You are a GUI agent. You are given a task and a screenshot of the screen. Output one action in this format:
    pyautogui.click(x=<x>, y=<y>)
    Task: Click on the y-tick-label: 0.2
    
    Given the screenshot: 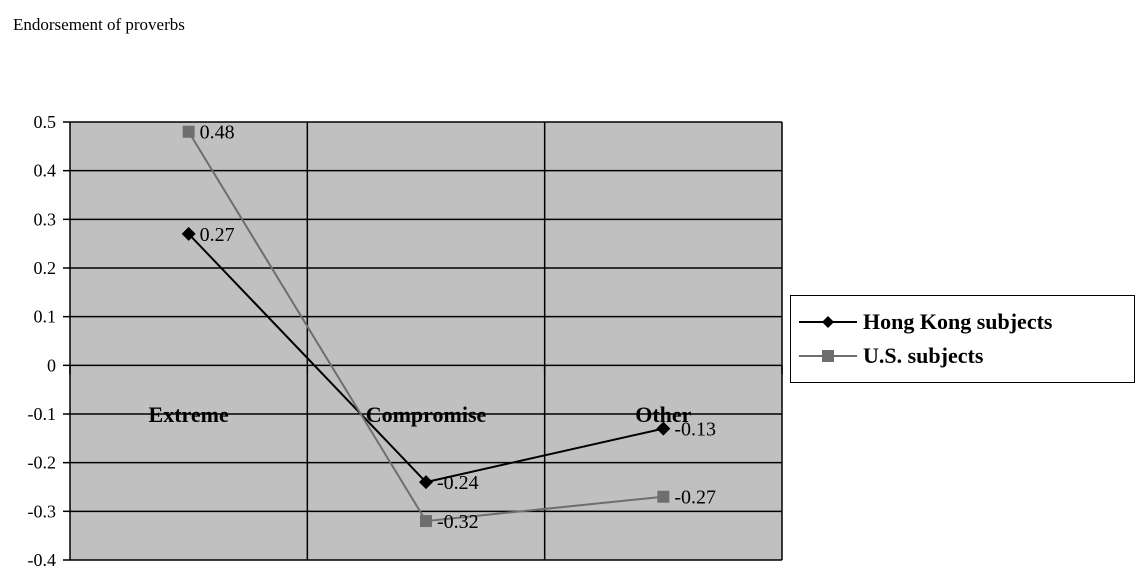 What is the action you would take?
    pyautogui.click(x=45, y=268)
    